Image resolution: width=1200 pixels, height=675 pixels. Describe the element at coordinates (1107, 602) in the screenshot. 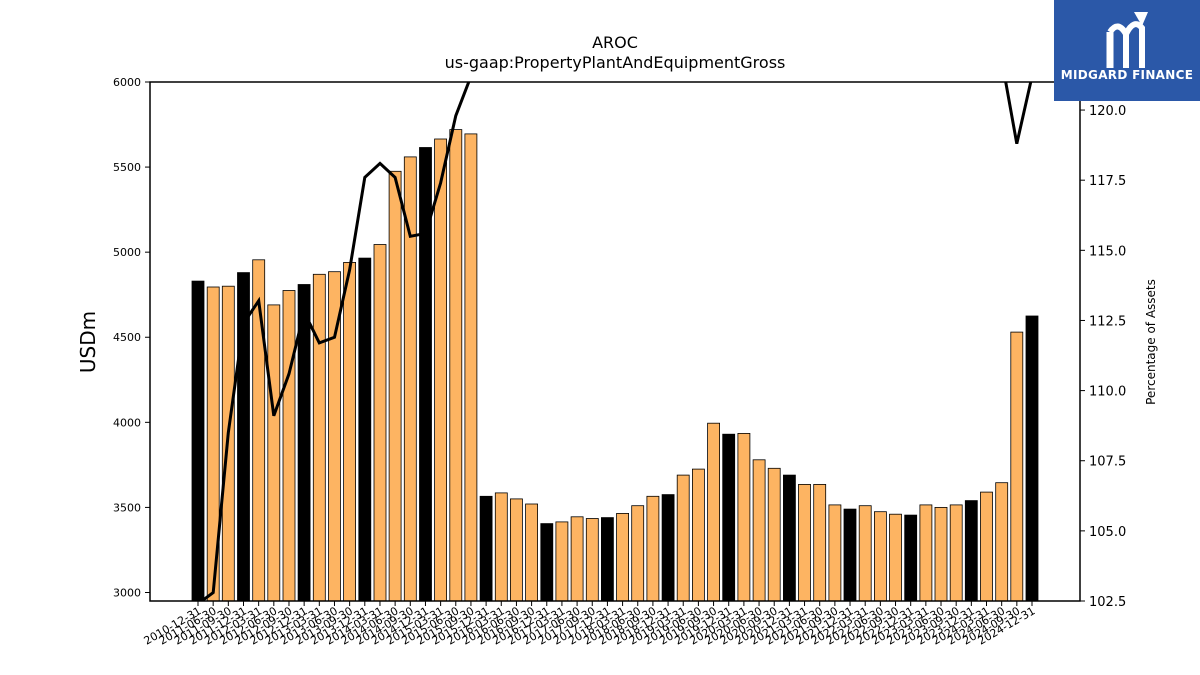

I see `y2-tick-label: 102.5` at that location.